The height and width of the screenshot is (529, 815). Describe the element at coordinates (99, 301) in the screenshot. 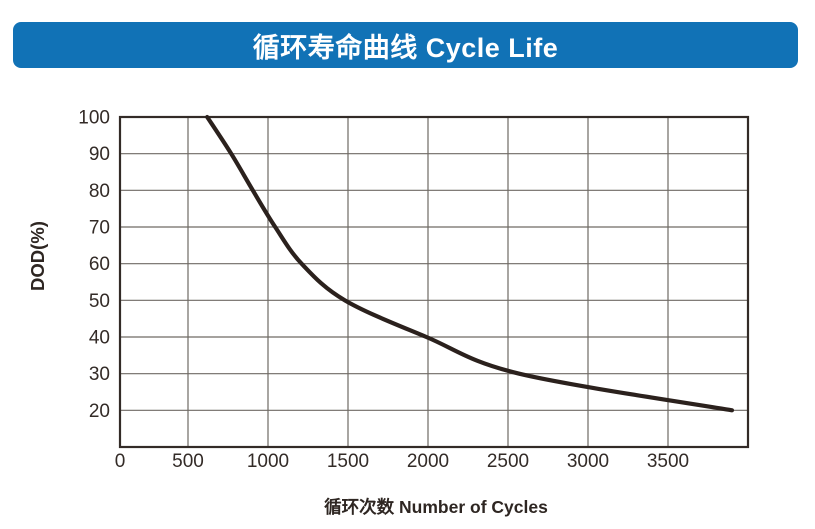

I see `y-tick-label-50: 50` at that location.